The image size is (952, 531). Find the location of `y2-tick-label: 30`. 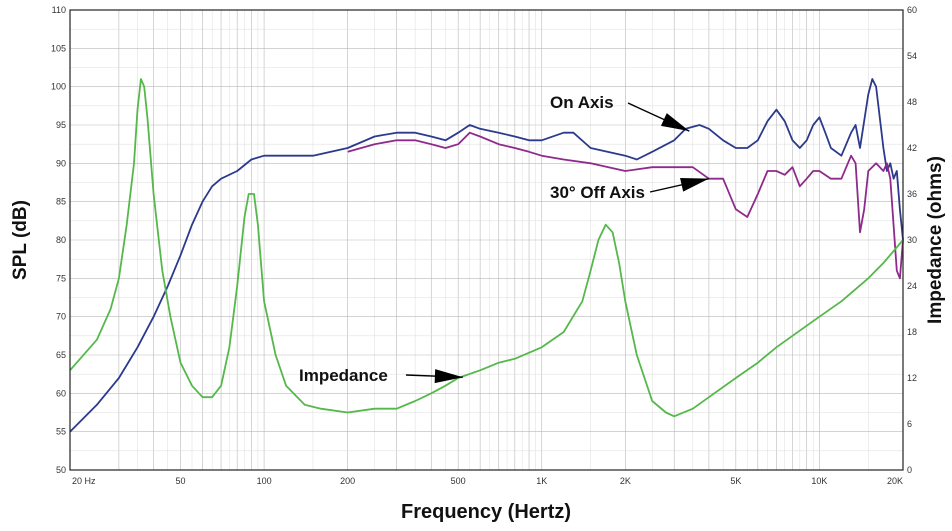

y2-tick-label: 30 is located at coordinates (912, 240).